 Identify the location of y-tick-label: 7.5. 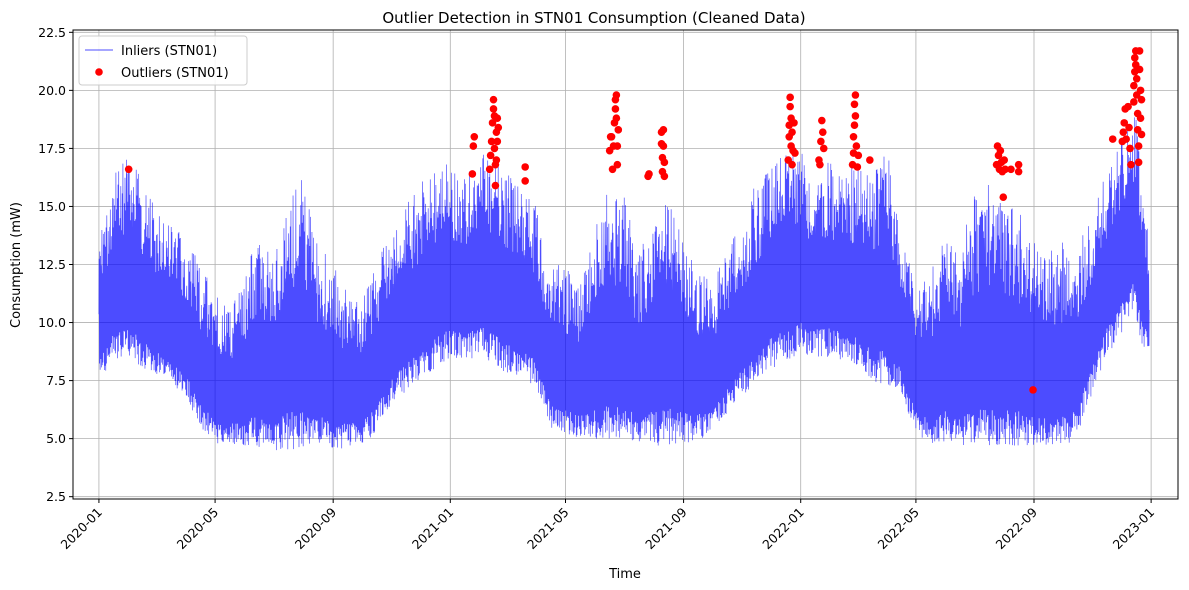
(56, 380).